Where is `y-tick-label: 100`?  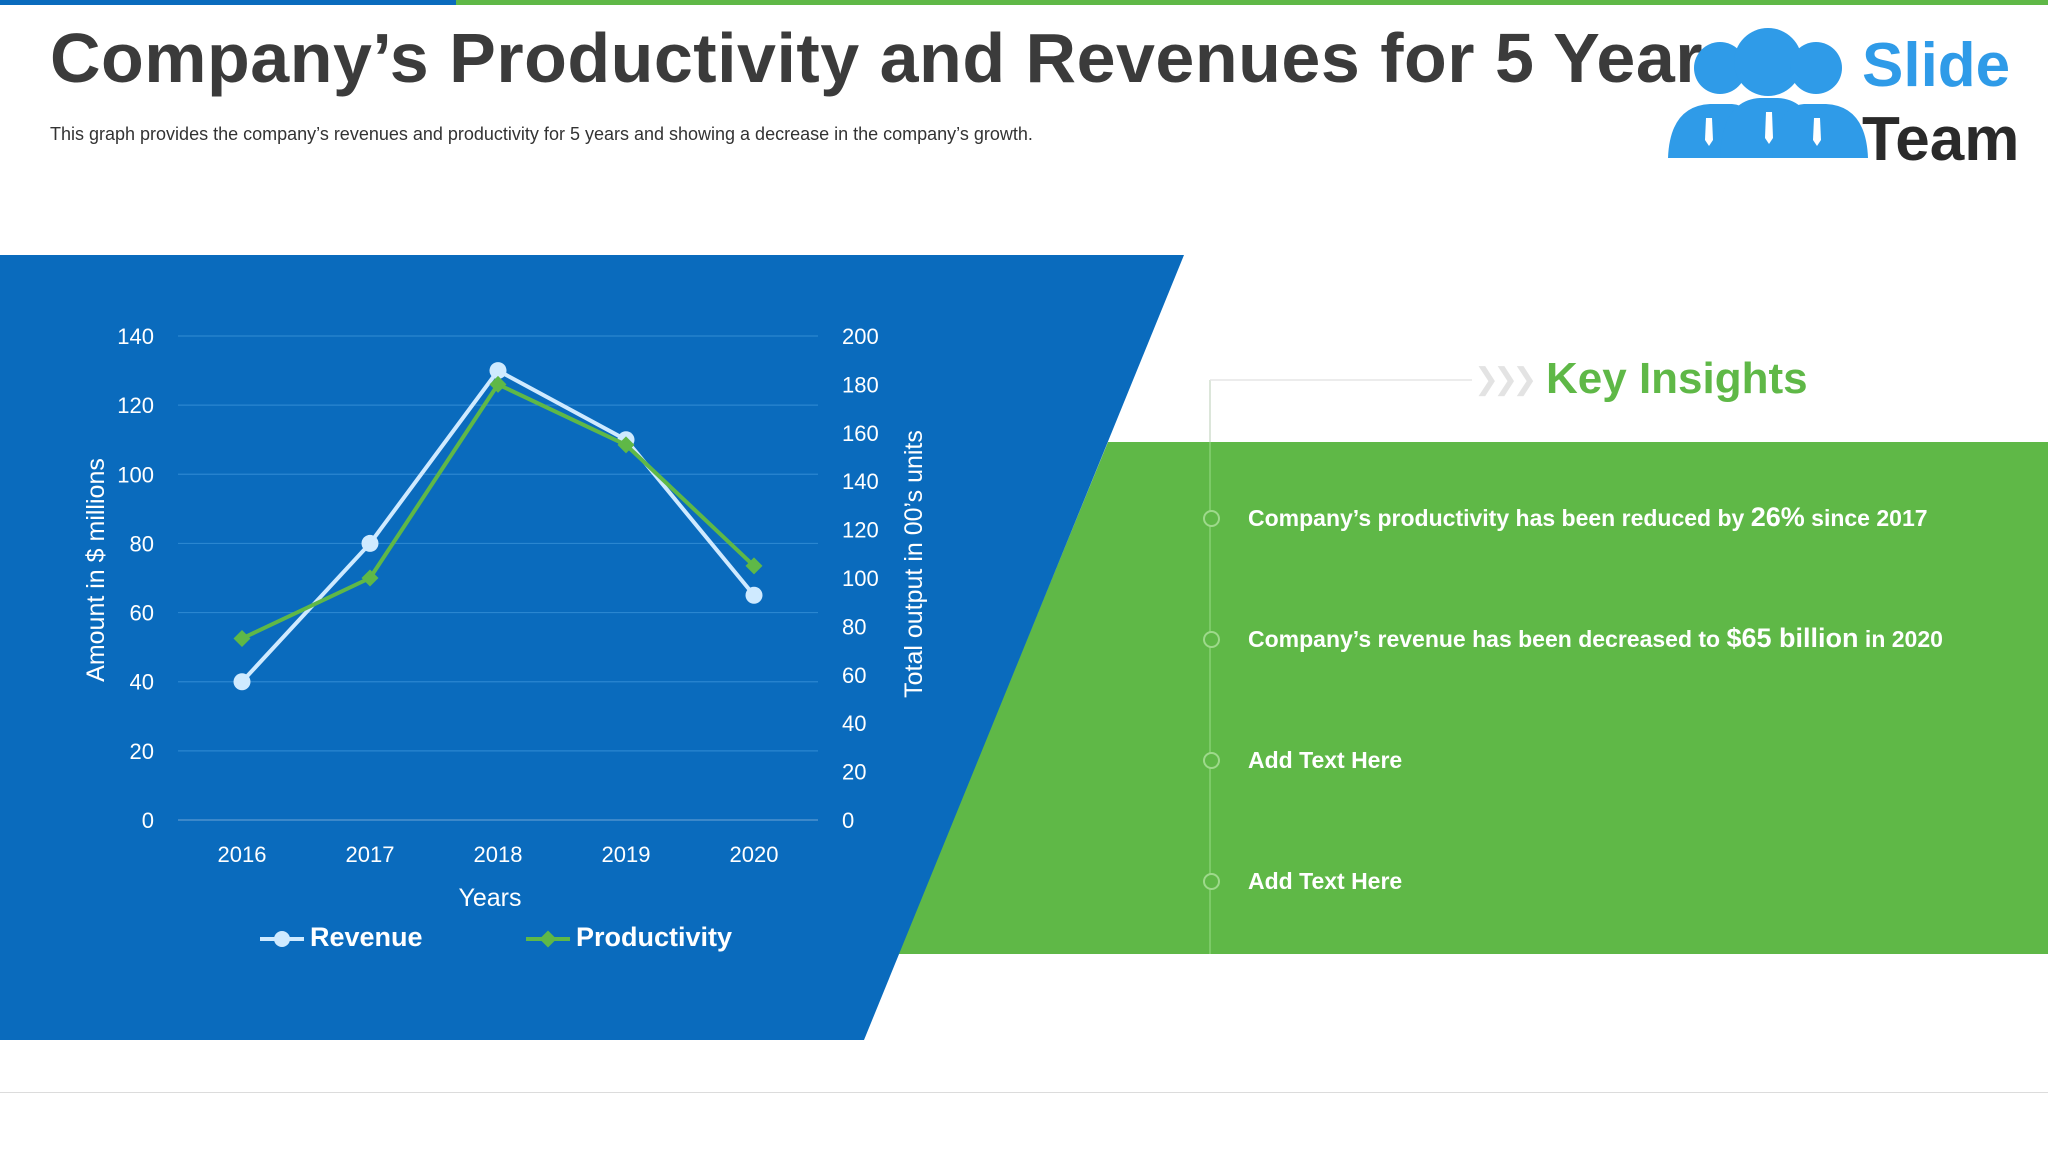
y-tick-label: 100 is located at coordinates (135, 474).